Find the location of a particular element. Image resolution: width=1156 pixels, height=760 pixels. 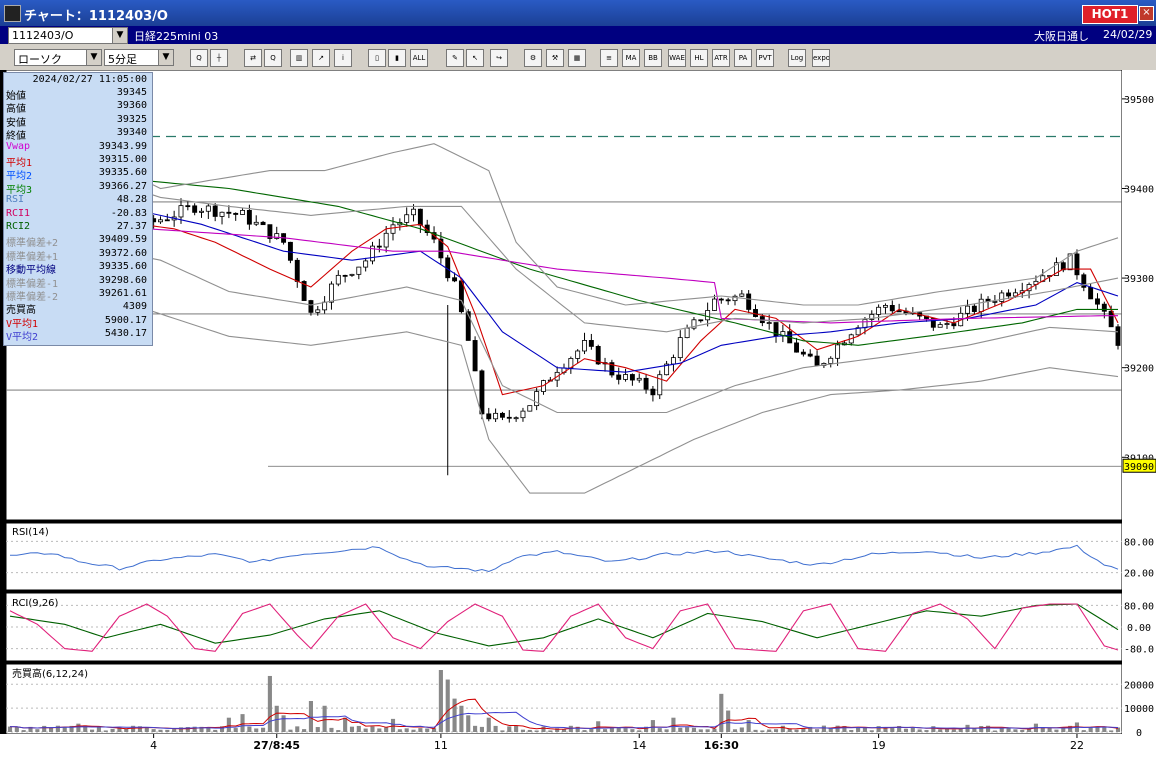

close-icon: × is located at coordinates (1146, 13).